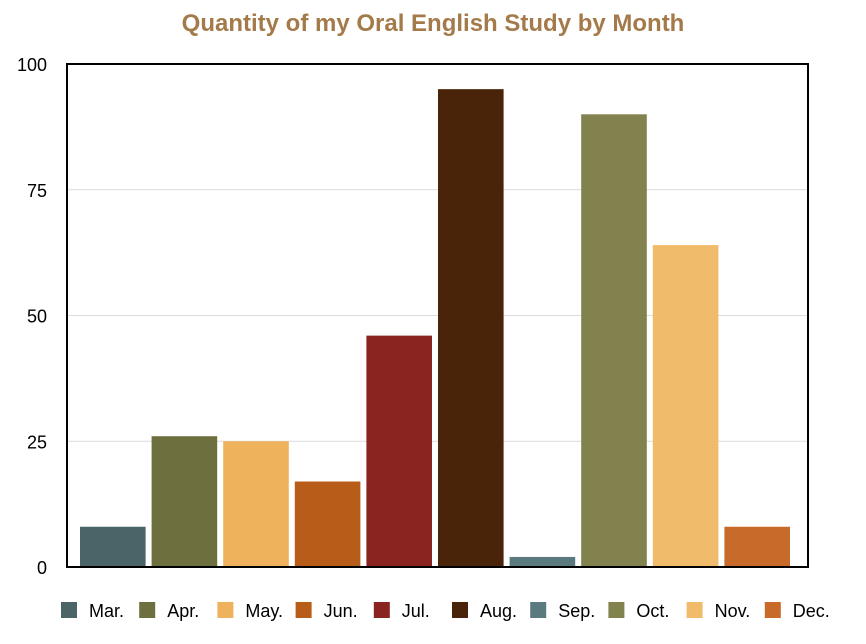  What do you see at coordinates (811, 611) in the screenshot?
I see `legend-label: Dec.` at bounding box center [811, 611].